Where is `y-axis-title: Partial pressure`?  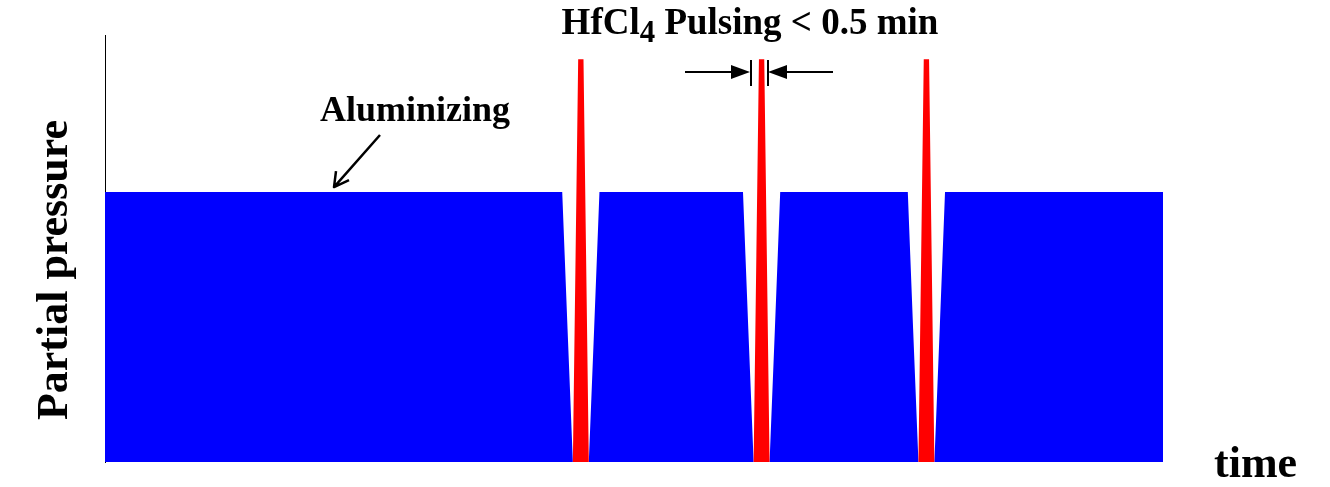
y-axis-title: Partial pressure is located at coordinates (52, 270).